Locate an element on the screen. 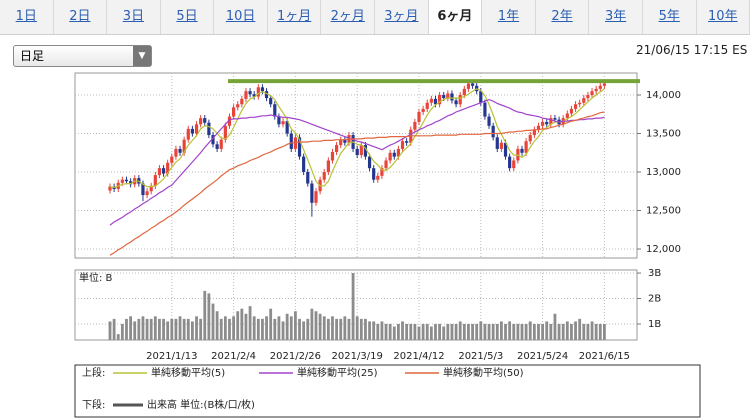  period-tab: 6ヶ月 is located at coordinates (455, 17).